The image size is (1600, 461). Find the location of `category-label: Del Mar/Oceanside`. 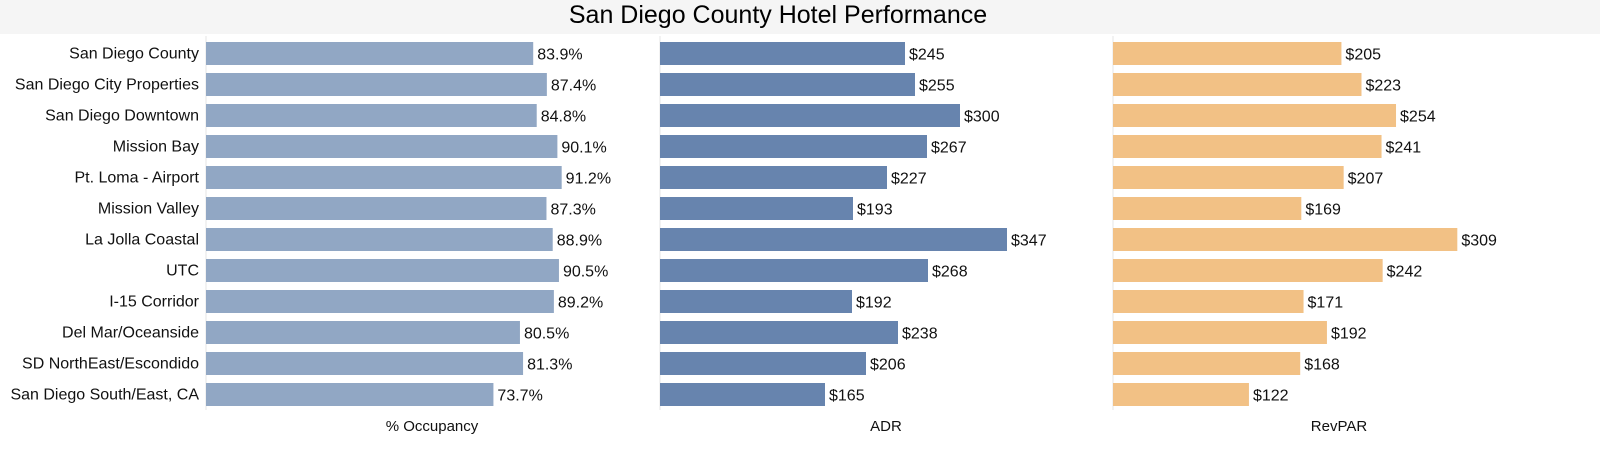

category-label: Del Mar/Oceanside is located at coordinates (130, 333).